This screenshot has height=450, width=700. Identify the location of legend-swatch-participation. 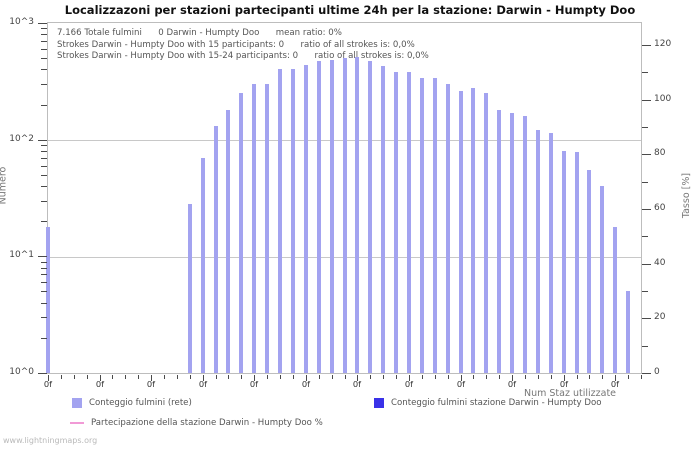
(77, 423).